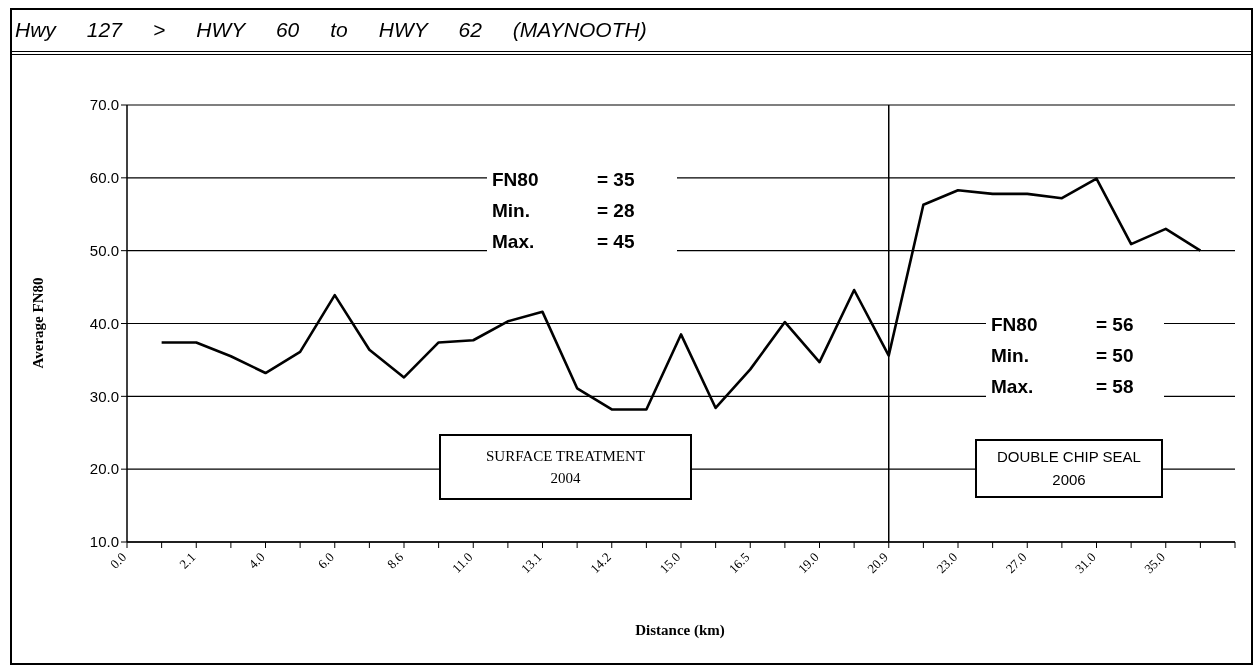  Describe the element at coordinates (187, 560) in the screenshot. I see `x-tick-label: 2.1` at that location.